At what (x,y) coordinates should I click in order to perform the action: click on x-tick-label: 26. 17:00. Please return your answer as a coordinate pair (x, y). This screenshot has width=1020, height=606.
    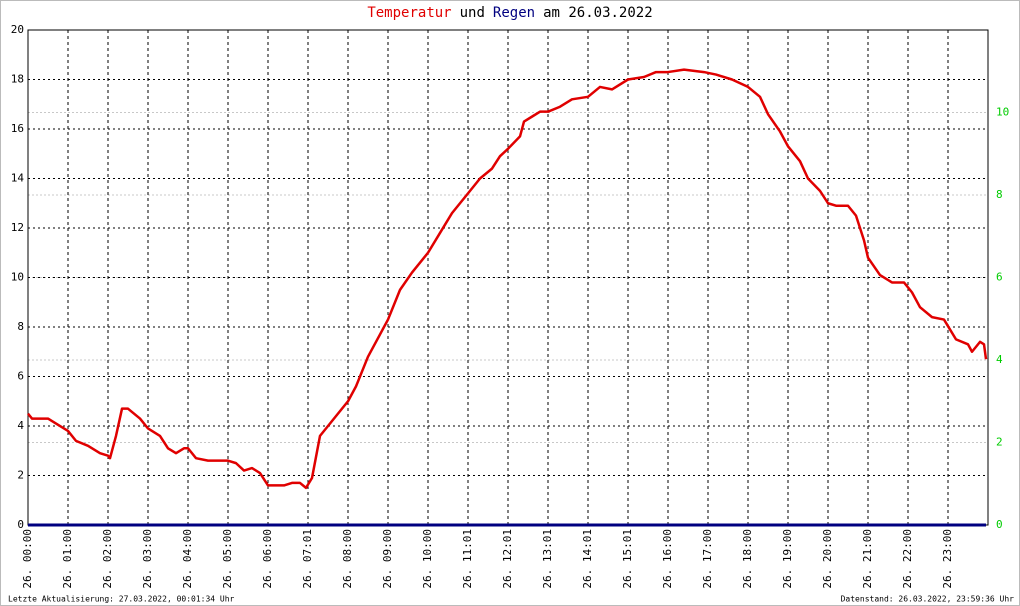
    Looking at the image, I should click on (707, 559).